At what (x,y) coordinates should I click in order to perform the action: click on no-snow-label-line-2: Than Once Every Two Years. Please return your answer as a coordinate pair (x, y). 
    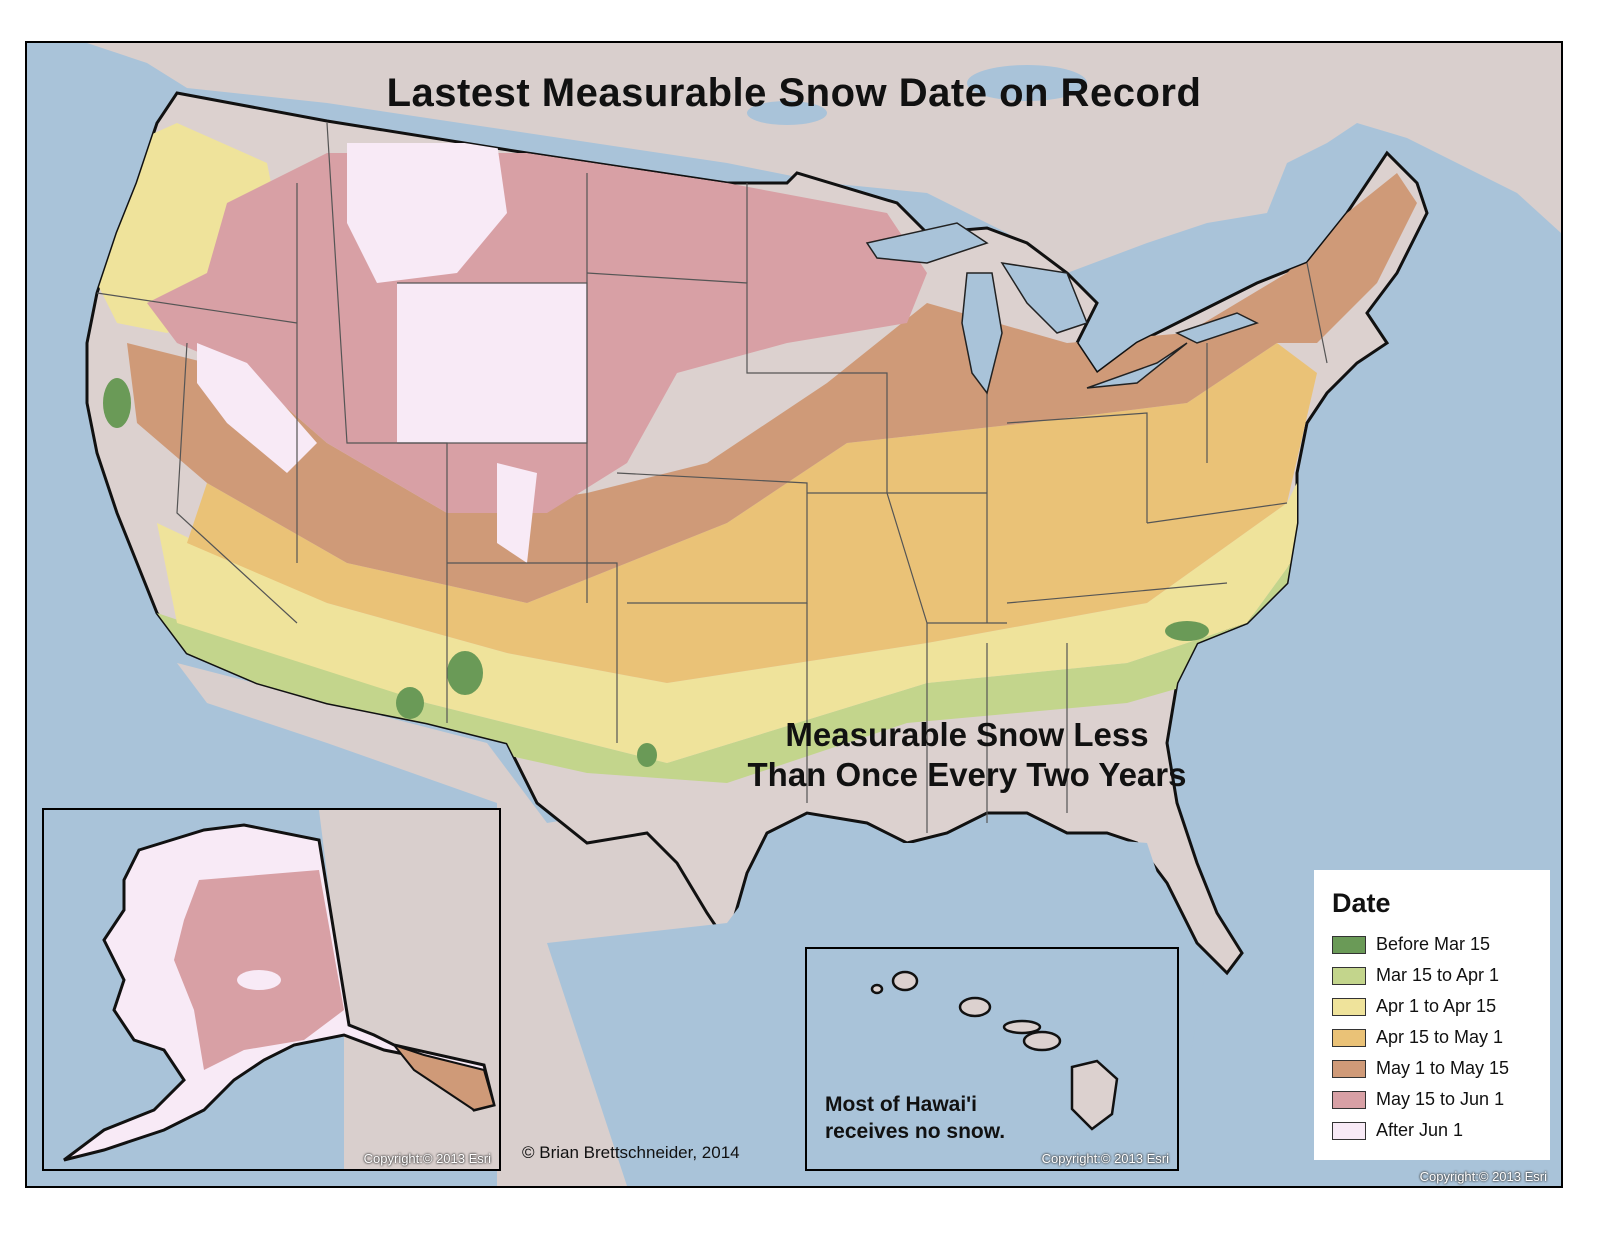
    Looking at the image, I should click on (967, 774).